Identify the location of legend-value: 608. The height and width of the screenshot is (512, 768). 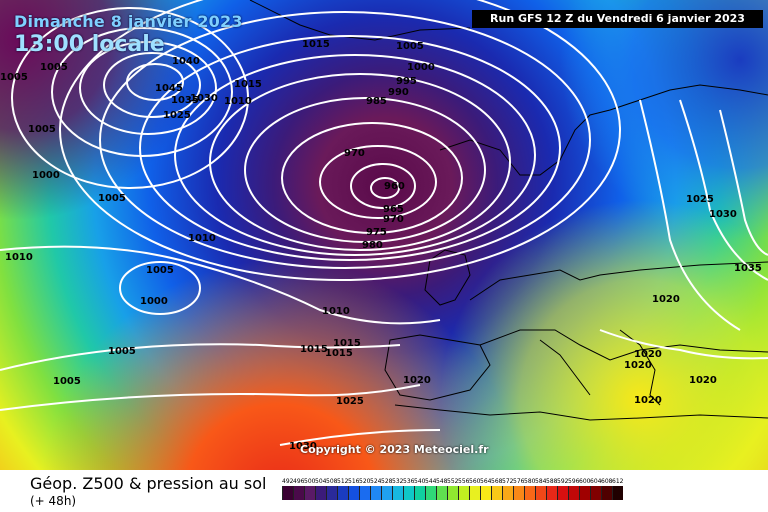
(607, 481).